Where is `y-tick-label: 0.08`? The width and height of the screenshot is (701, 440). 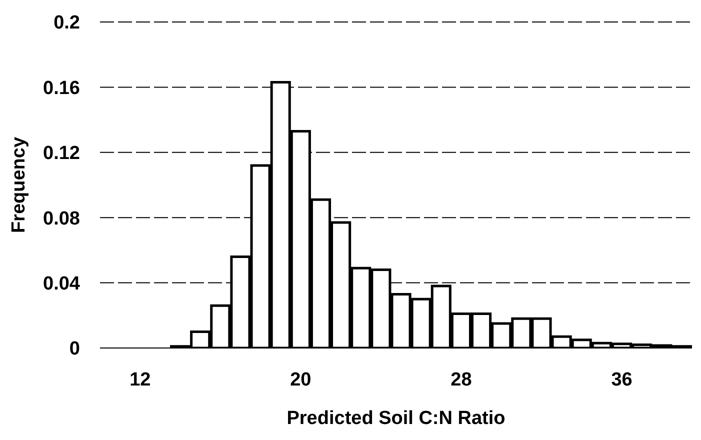
y-tick-label: 0.08 is located at coordinates (61, 219).